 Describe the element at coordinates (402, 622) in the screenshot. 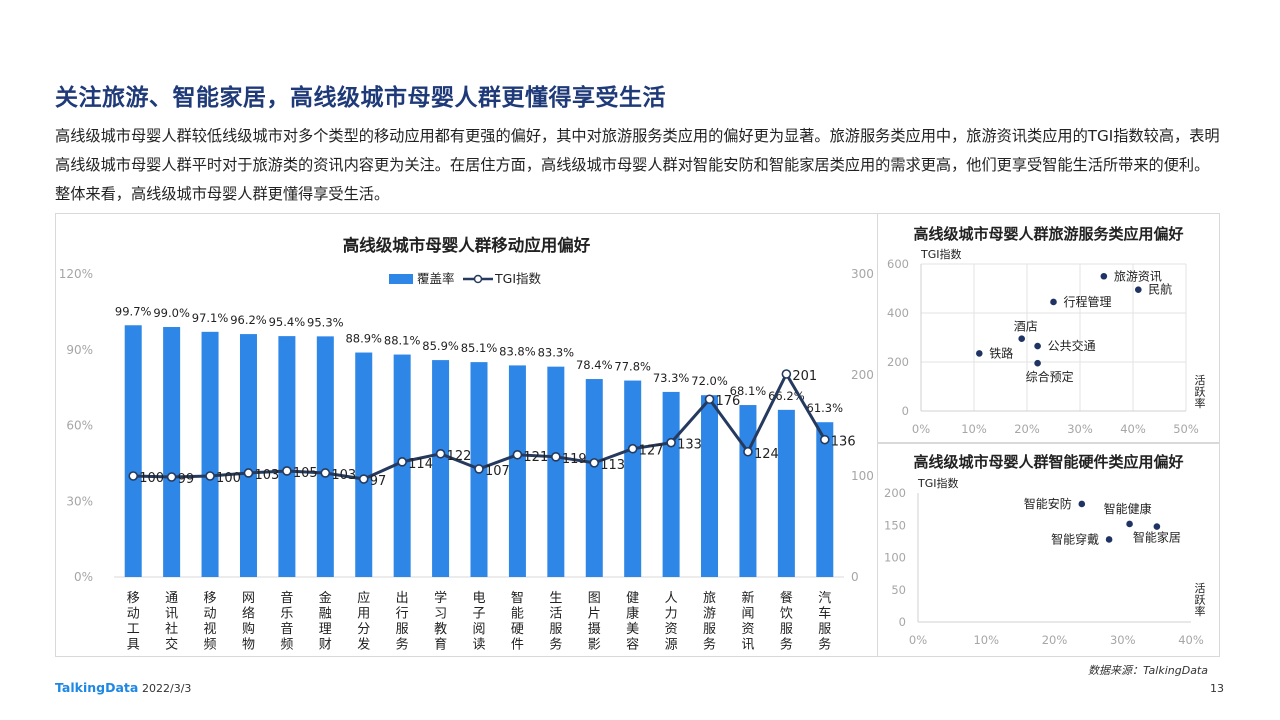

I see `category-label: 出行服务` at that location.